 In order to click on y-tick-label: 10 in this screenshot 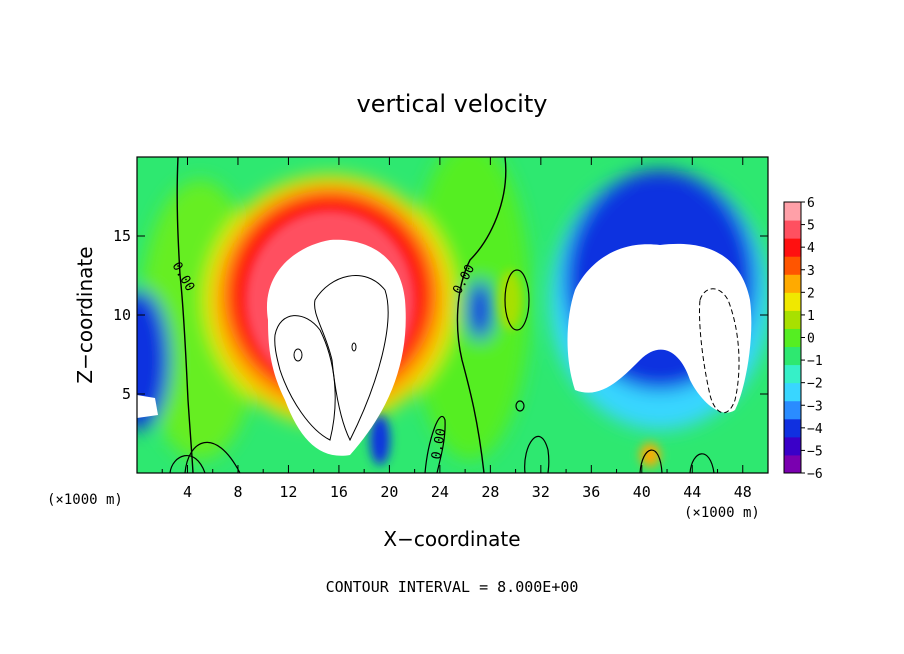, I will do `click(122, 315)`.